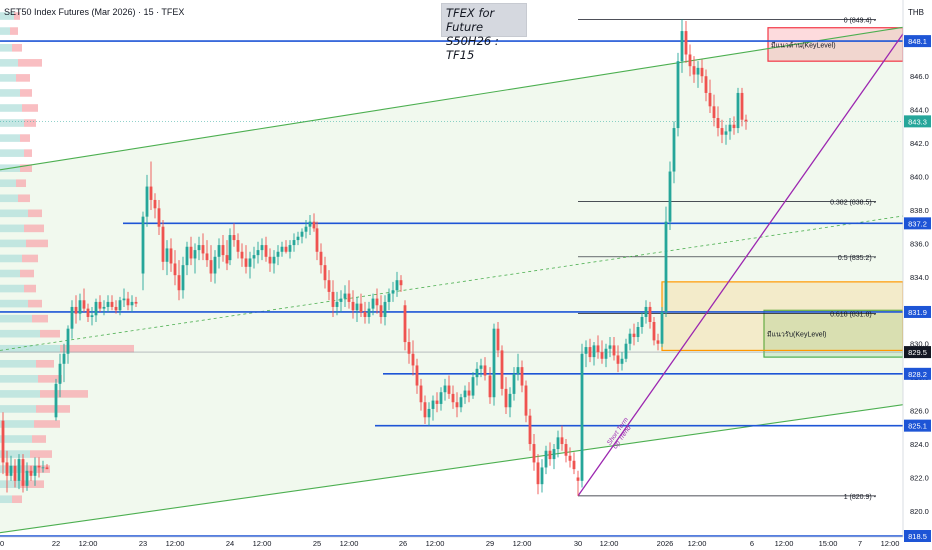 The image size is (932, 550). I want to click on key-level-badge-label: 825.1, so click(917, 426).